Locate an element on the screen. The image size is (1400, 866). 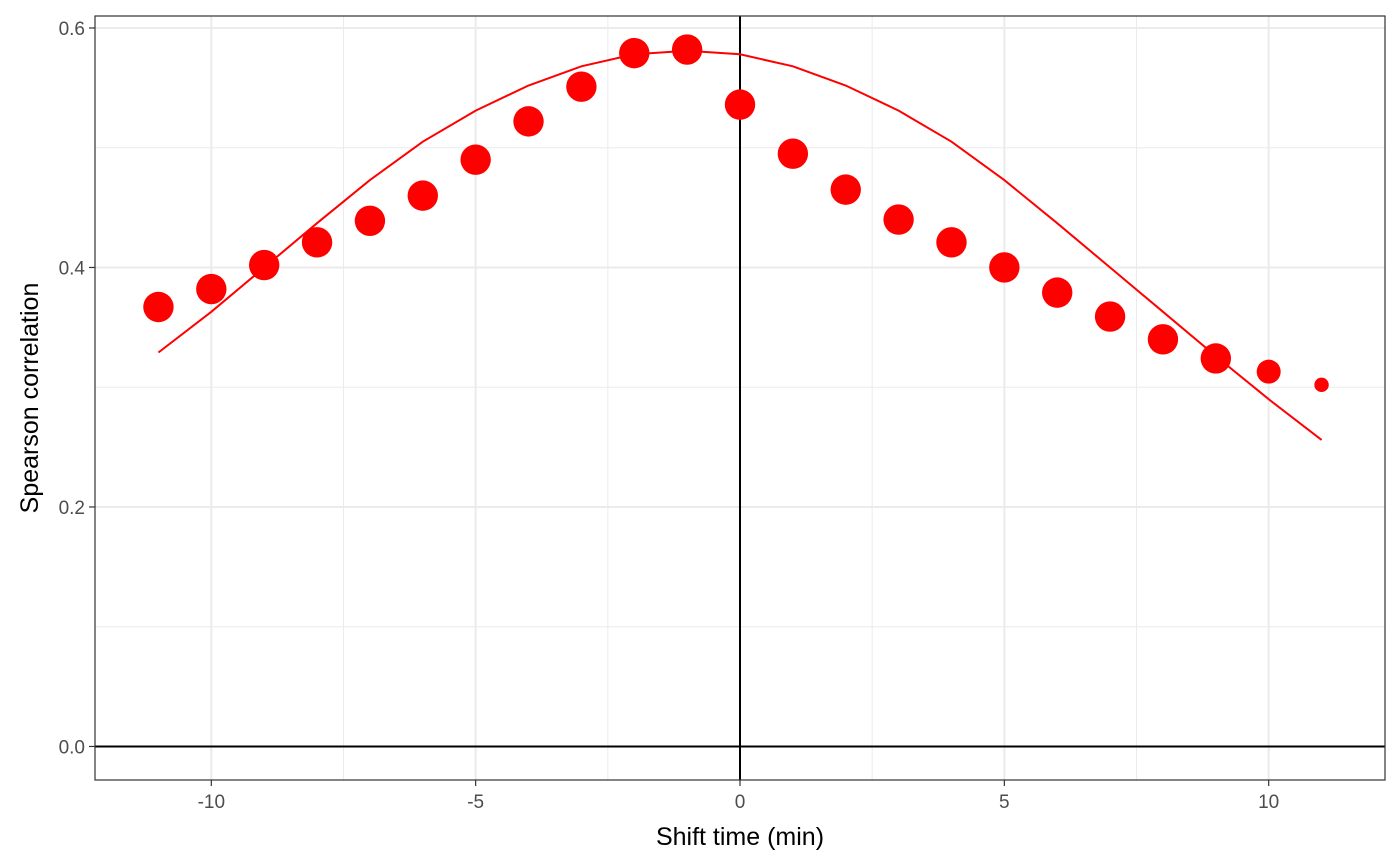
y-tick-label: 0.0 is located at coordinates (72, 747).